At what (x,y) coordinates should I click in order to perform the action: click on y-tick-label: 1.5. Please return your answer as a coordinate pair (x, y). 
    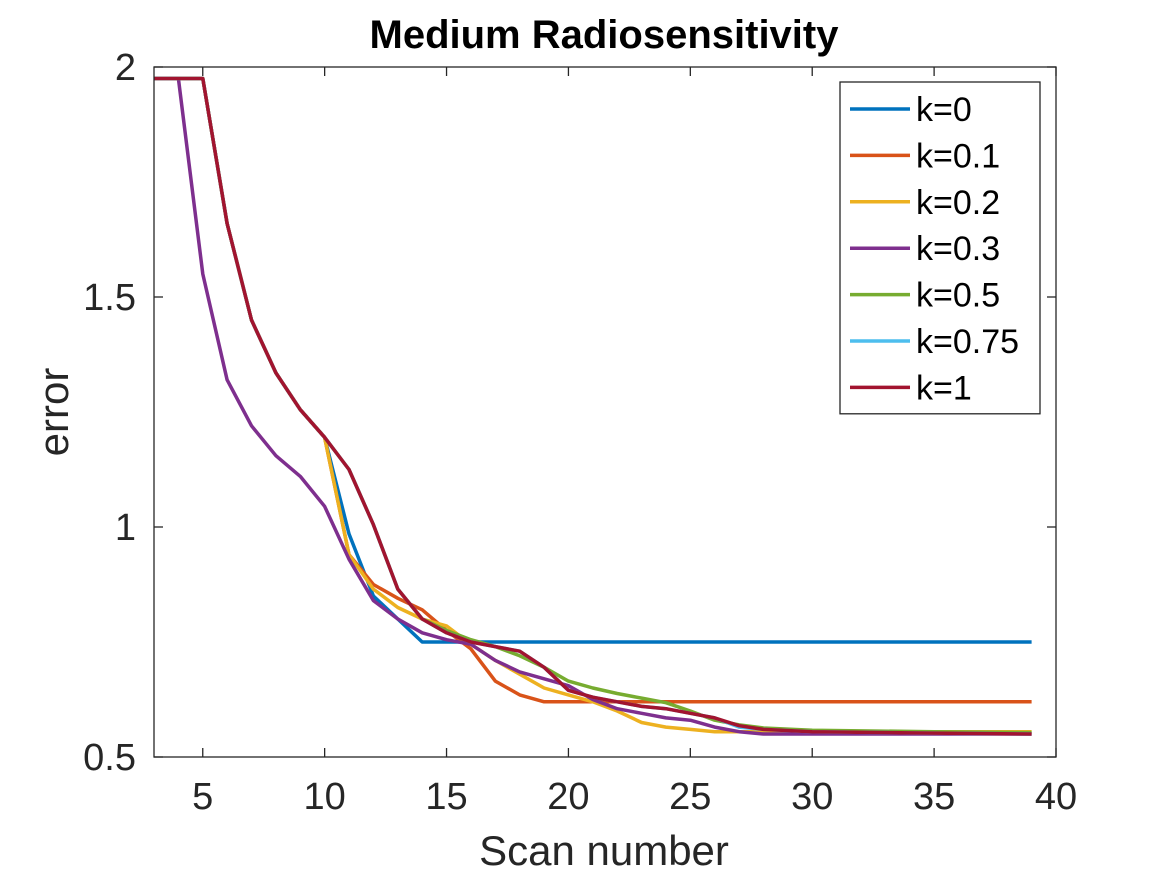
    Looking at the image, I should click on (109, 298).